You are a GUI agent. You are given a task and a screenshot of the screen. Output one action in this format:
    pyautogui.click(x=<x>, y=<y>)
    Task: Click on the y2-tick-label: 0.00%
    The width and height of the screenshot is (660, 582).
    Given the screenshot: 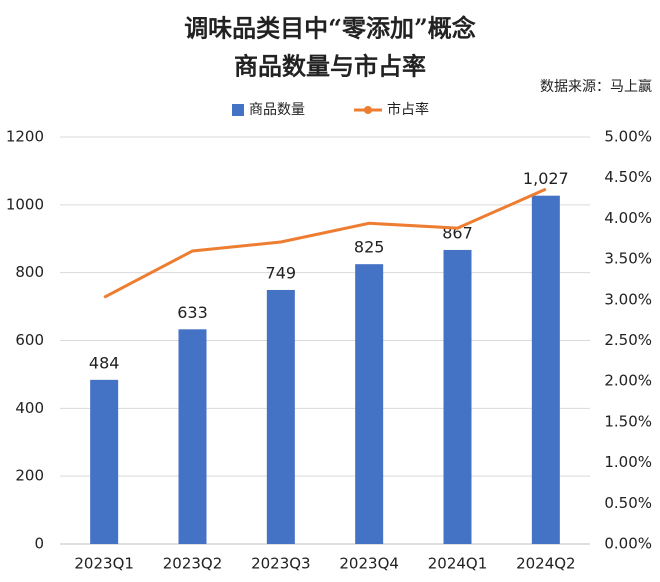 What is the action you would take?
    pyautogui.click(x=628, y=544)
    